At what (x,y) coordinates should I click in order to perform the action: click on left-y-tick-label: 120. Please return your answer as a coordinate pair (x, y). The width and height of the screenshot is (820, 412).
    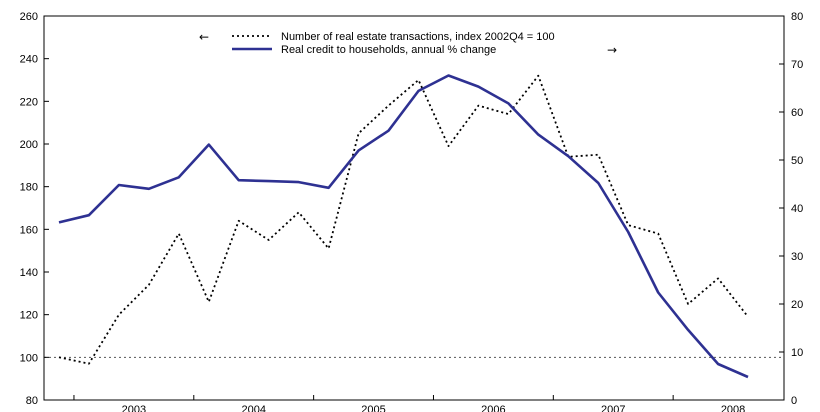
    Looking at the image, I should click on (29, 316).